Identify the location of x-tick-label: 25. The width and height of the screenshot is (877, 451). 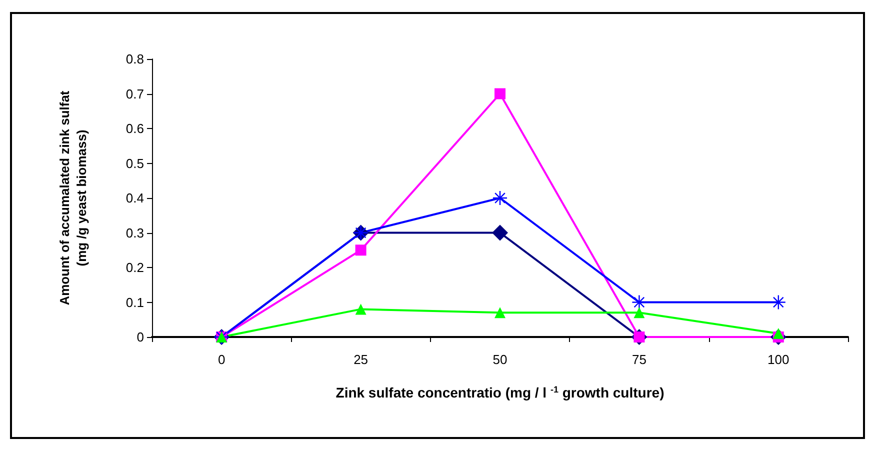
(361, 359).